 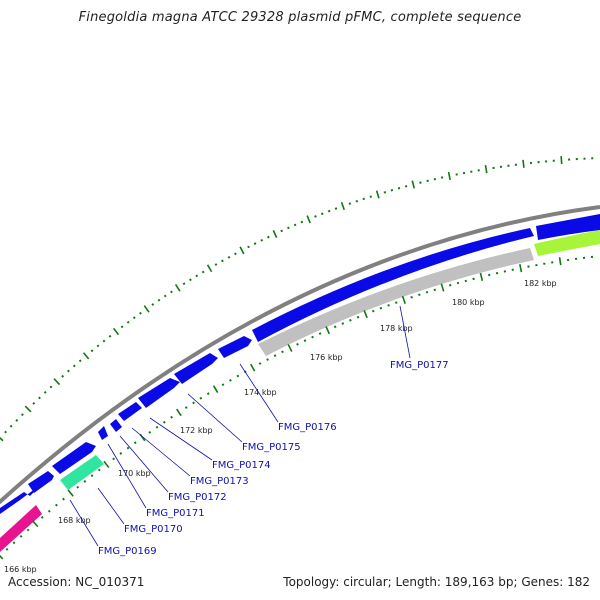 I want to click on gene-pink, so click(x=21, y=528).